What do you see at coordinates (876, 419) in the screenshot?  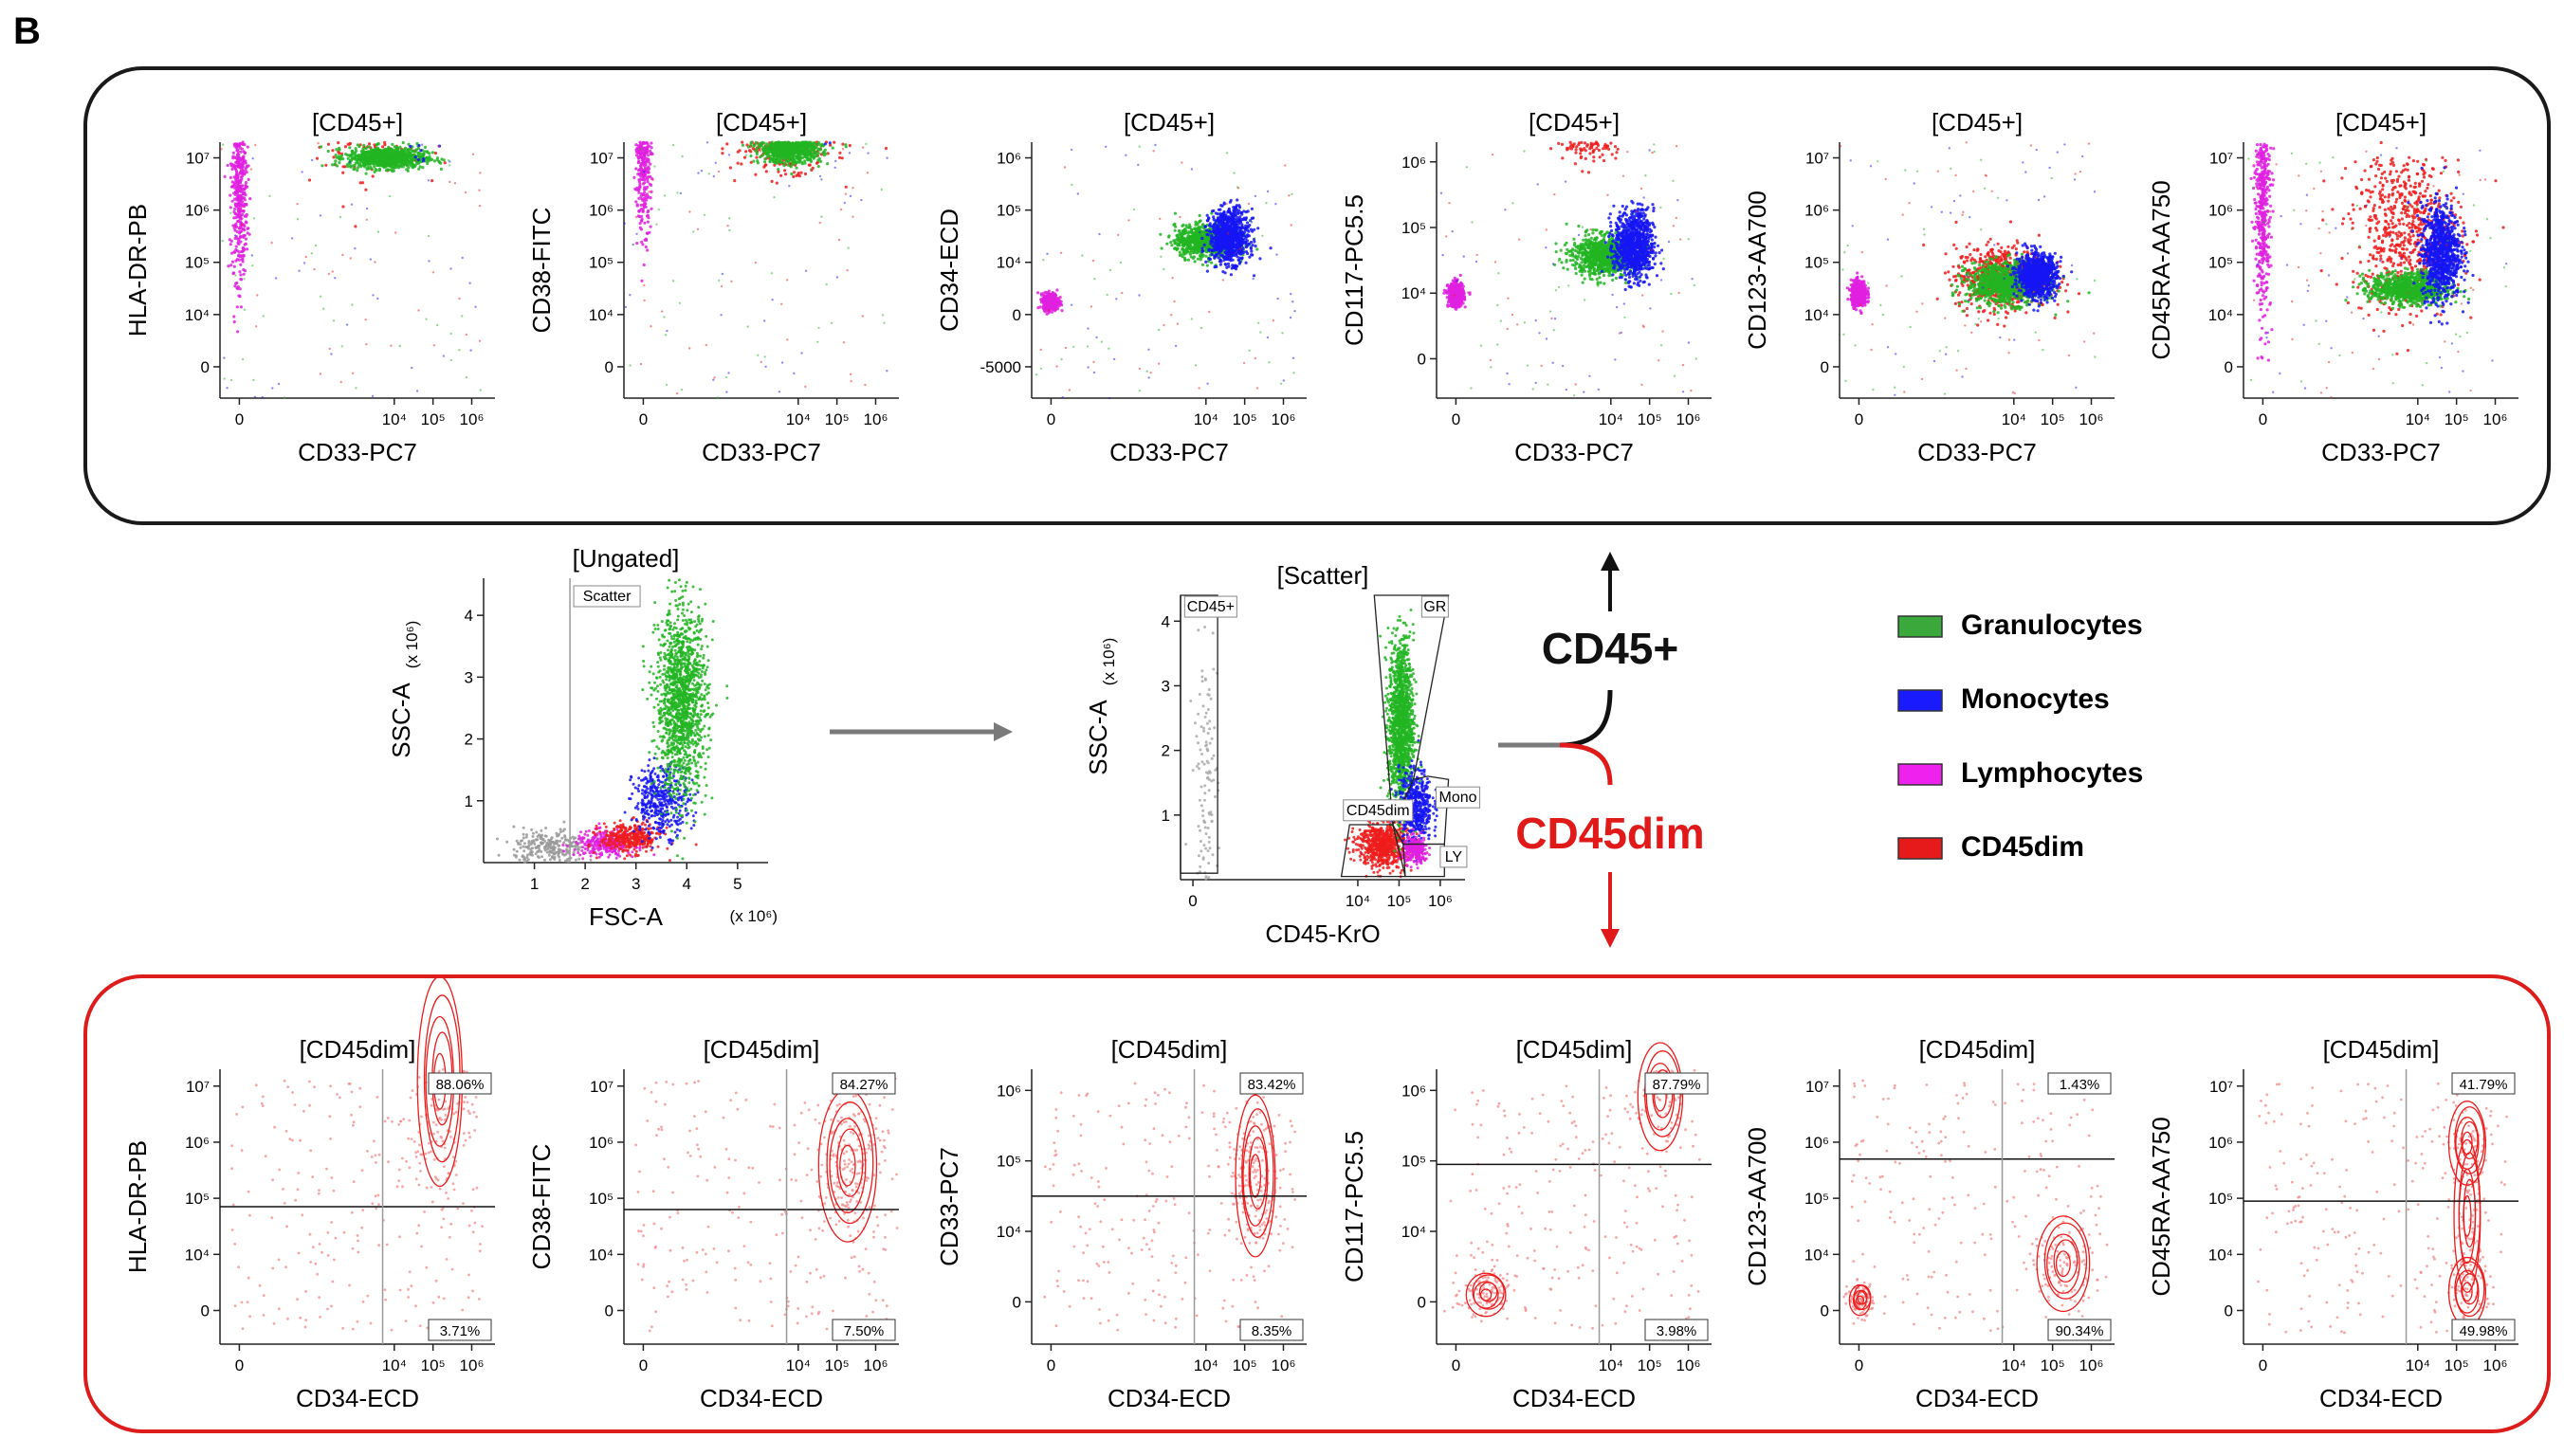 I see `x-tick-label: 10⁶` at bounding box center [876, 419].